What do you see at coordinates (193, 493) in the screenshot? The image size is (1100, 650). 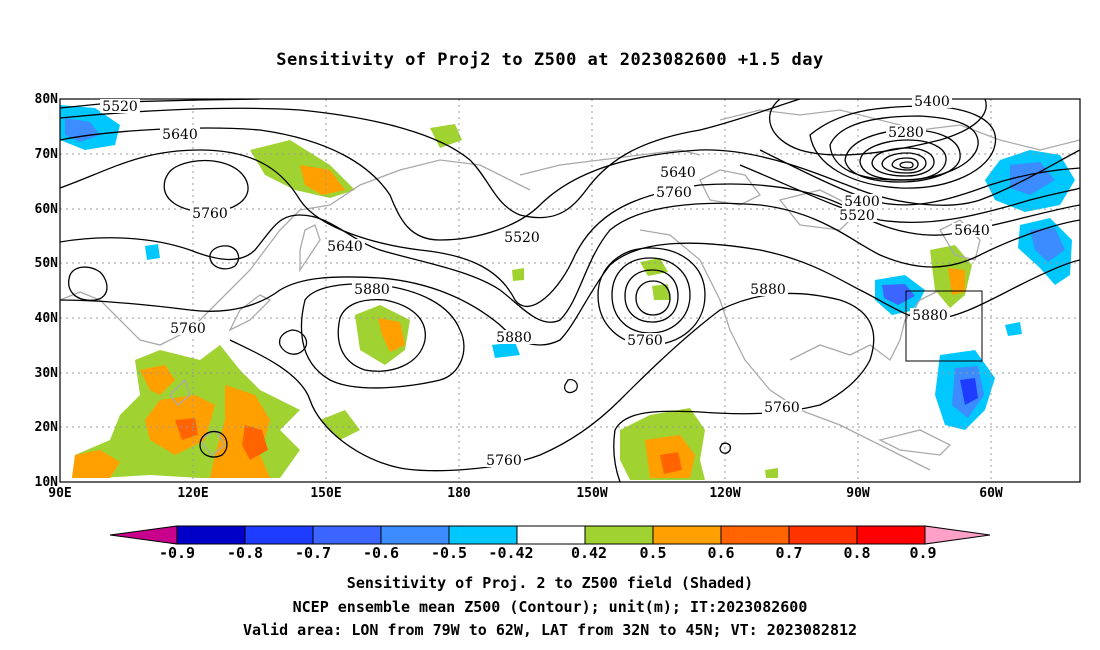 I see `lon-label: 120E` at bounding box center [193, 493].